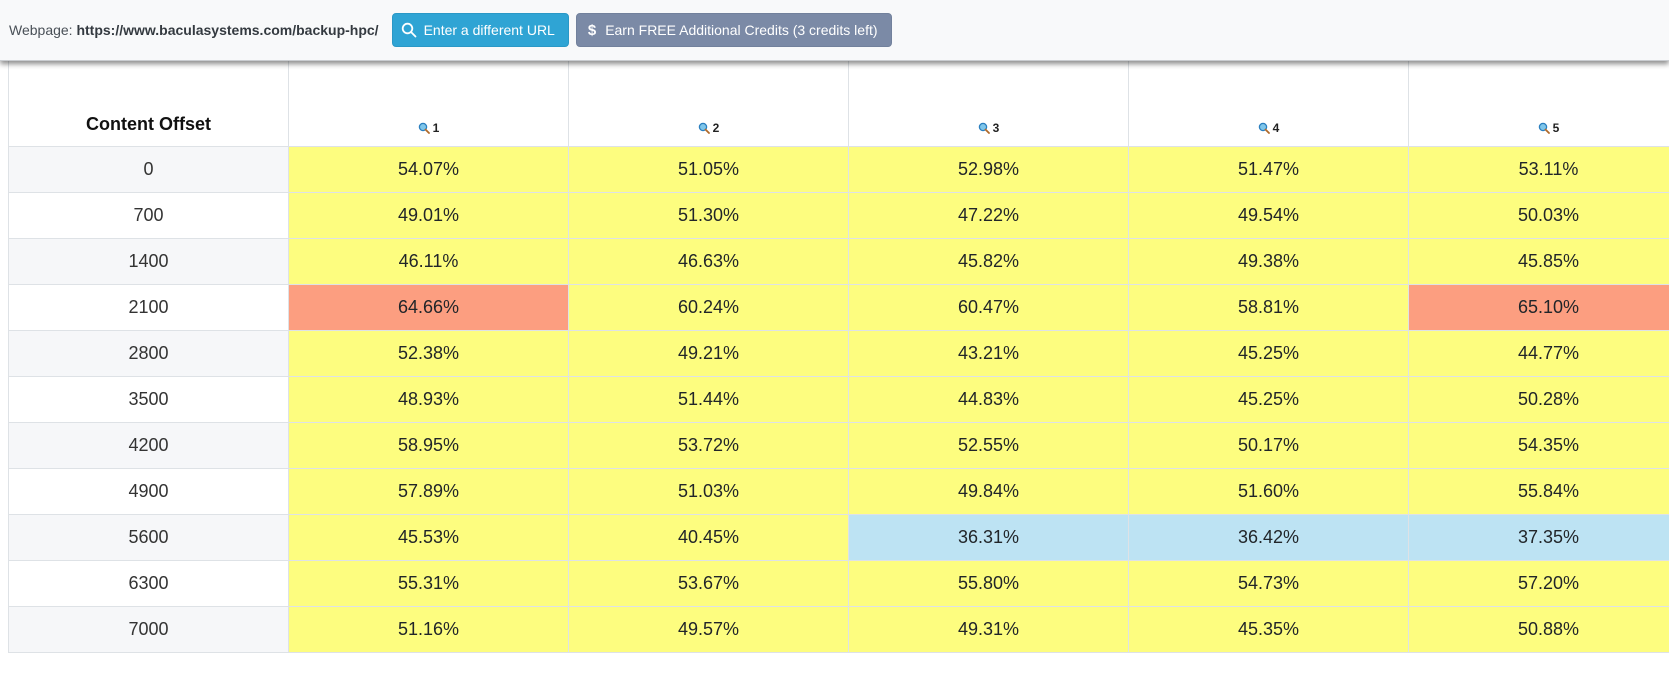 The width and height of the screenshot is (1669, 690). What do you see at coordinates (1538, 583) in the screenshot?
I see `value-cell: 57.20%` at bounding box center [1538, 583].